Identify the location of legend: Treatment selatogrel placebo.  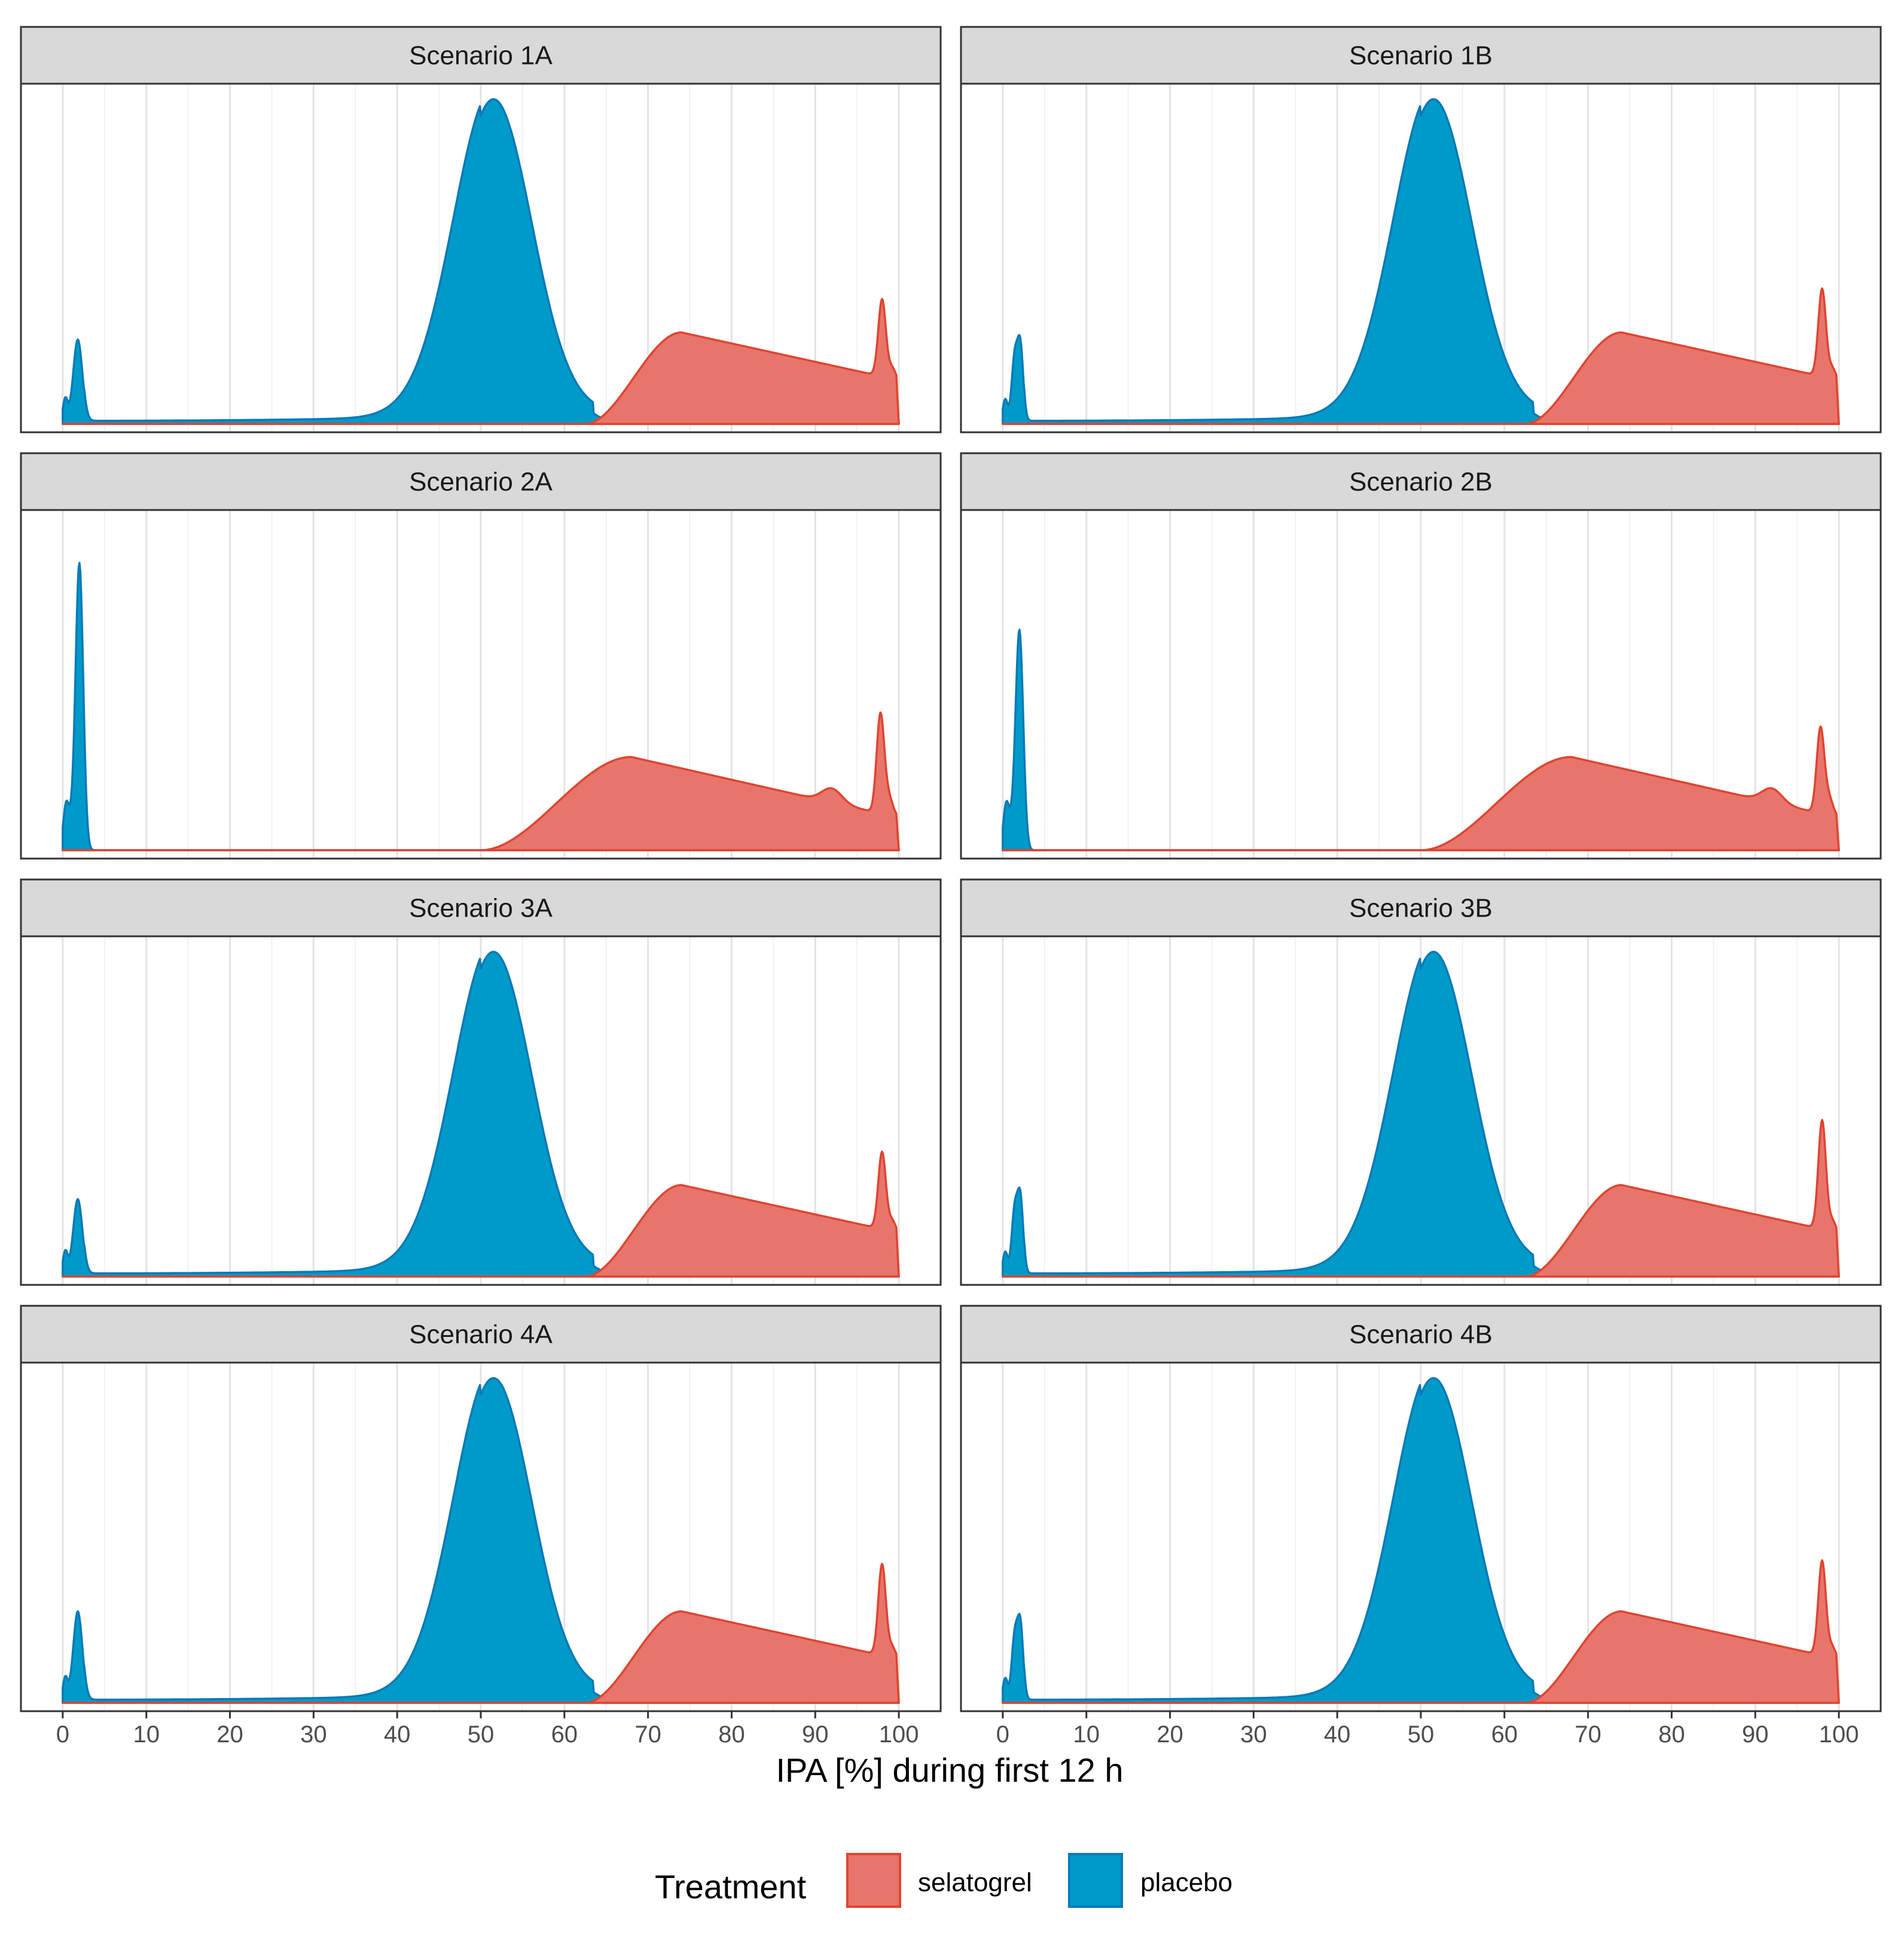
(944, 1880).